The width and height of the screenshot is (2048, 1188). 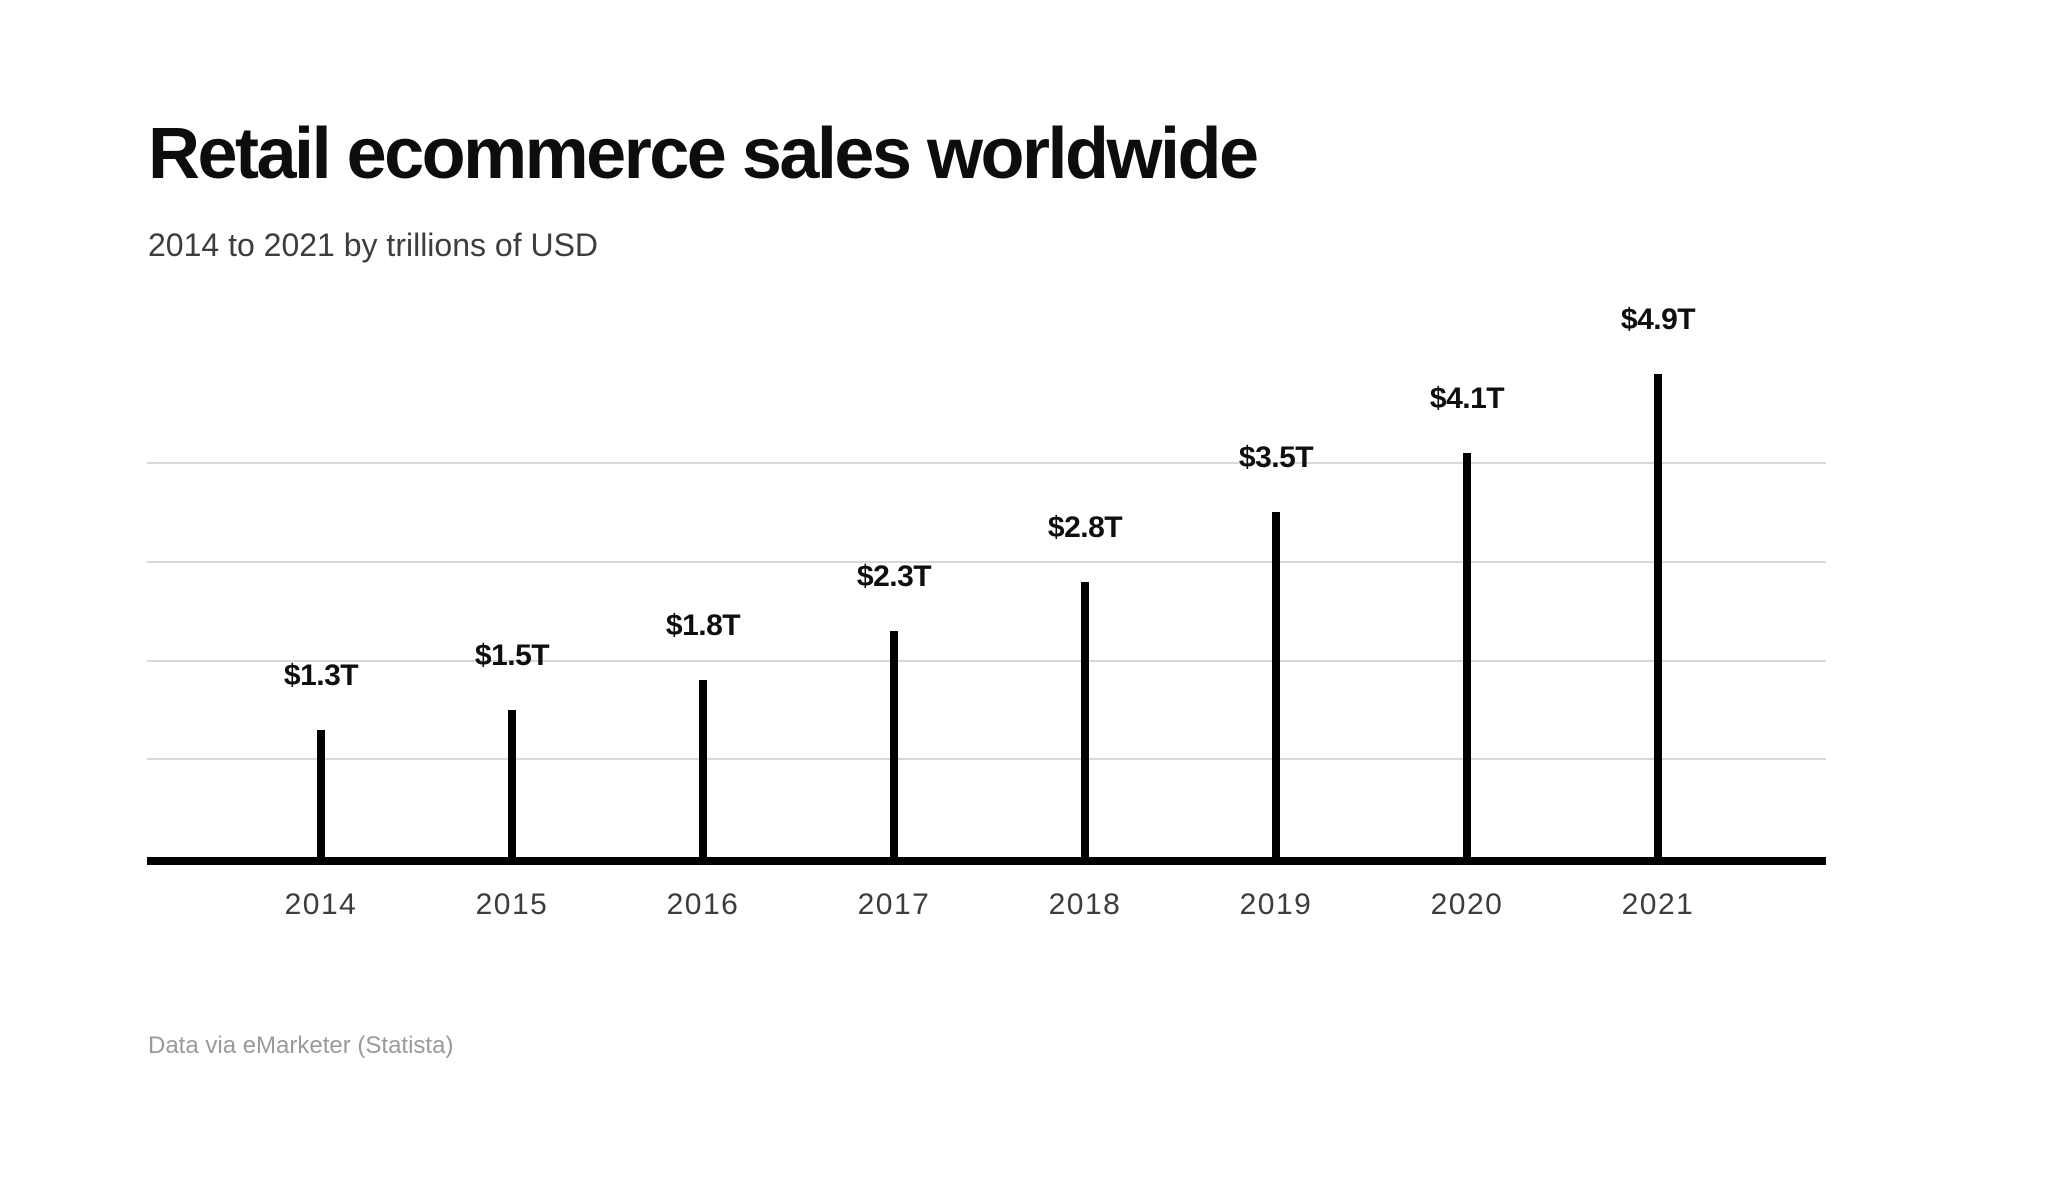 I want to click on bar-2021, so click(x=1658, y=618).